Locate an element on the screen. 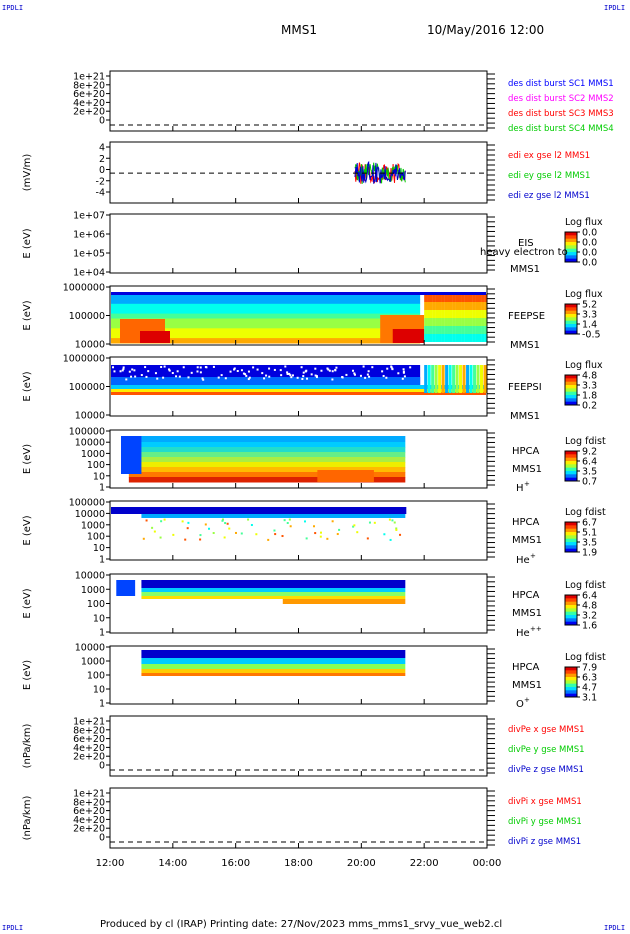 The height and width of the screenshot is (934, 630). legend-entry: des dist burst SC1 MMS1 is located at coordinates (561, 84).